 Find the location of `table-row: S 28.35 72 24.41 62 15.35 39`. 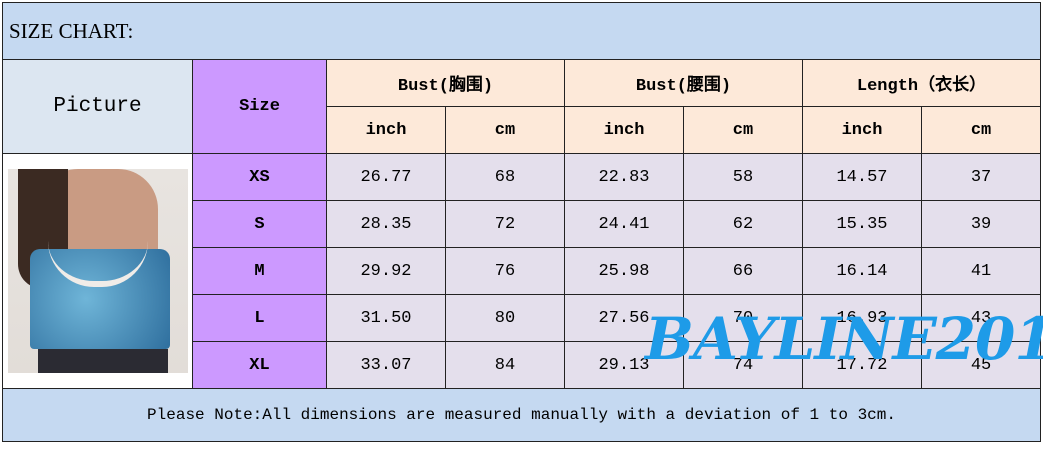

table-row: S 28.35 72 24.41 62 15.35 39 is located at coordinates (522, 224).